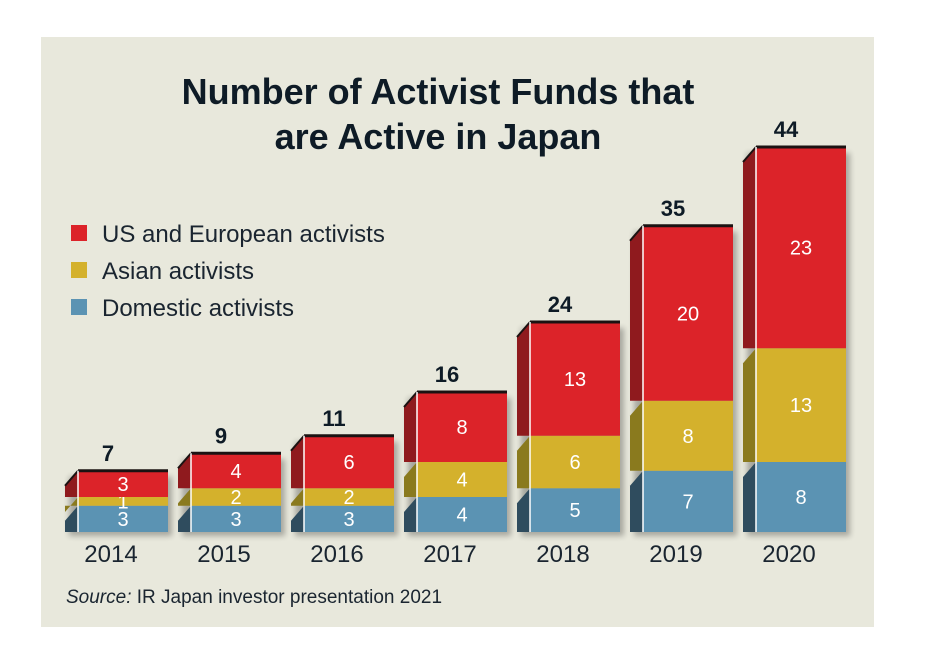  I want to click on bar-value-domestic-activists-2016: 3, so click(348, 520).